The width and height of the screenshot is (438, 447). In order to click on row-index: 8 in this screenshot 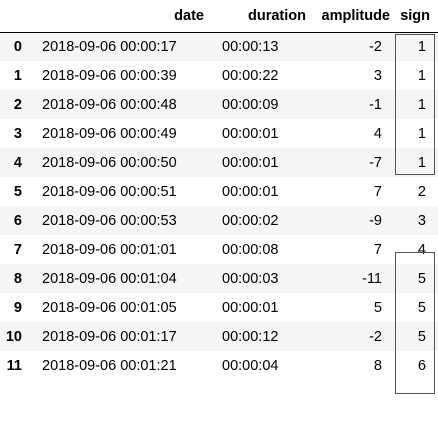, I will do `click(17, 278)`.